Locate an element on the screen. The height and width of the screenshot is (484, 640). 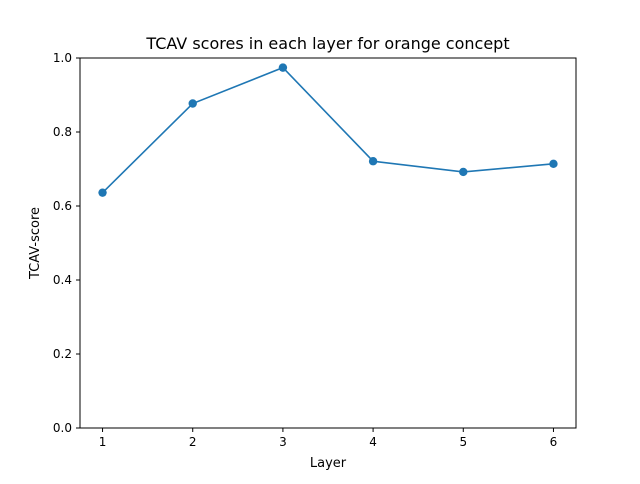
x-tick-label: 6 is located at coordinates (554, 442).